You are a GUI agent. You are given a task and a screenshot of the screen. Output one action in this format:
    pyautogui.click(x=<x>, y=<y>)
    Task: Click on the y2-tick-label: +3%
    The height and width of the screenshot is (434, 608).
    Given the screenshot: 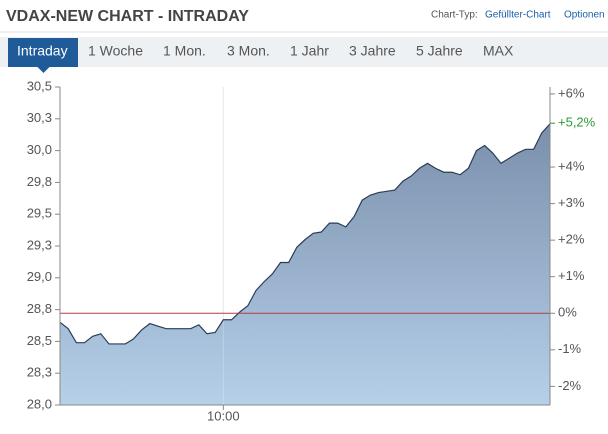 What is the action you would take?
    pyautogui.click(x=571, y=202)
    